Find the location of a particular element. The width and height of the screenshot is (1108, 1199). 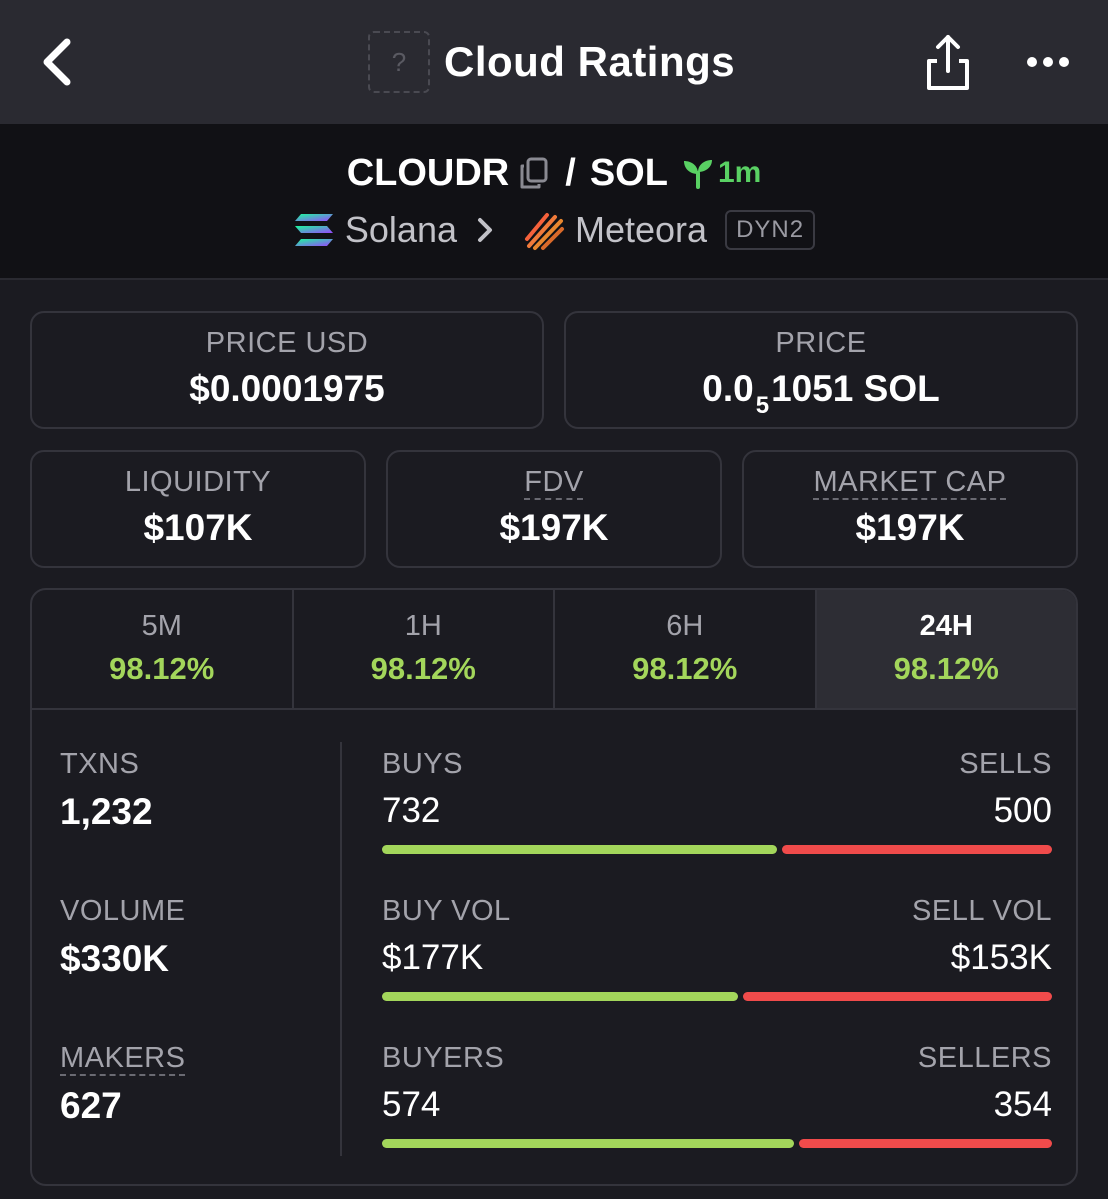

pair-title-line: CLOUDR / SOL 1m is located at coordinates (554, 173).